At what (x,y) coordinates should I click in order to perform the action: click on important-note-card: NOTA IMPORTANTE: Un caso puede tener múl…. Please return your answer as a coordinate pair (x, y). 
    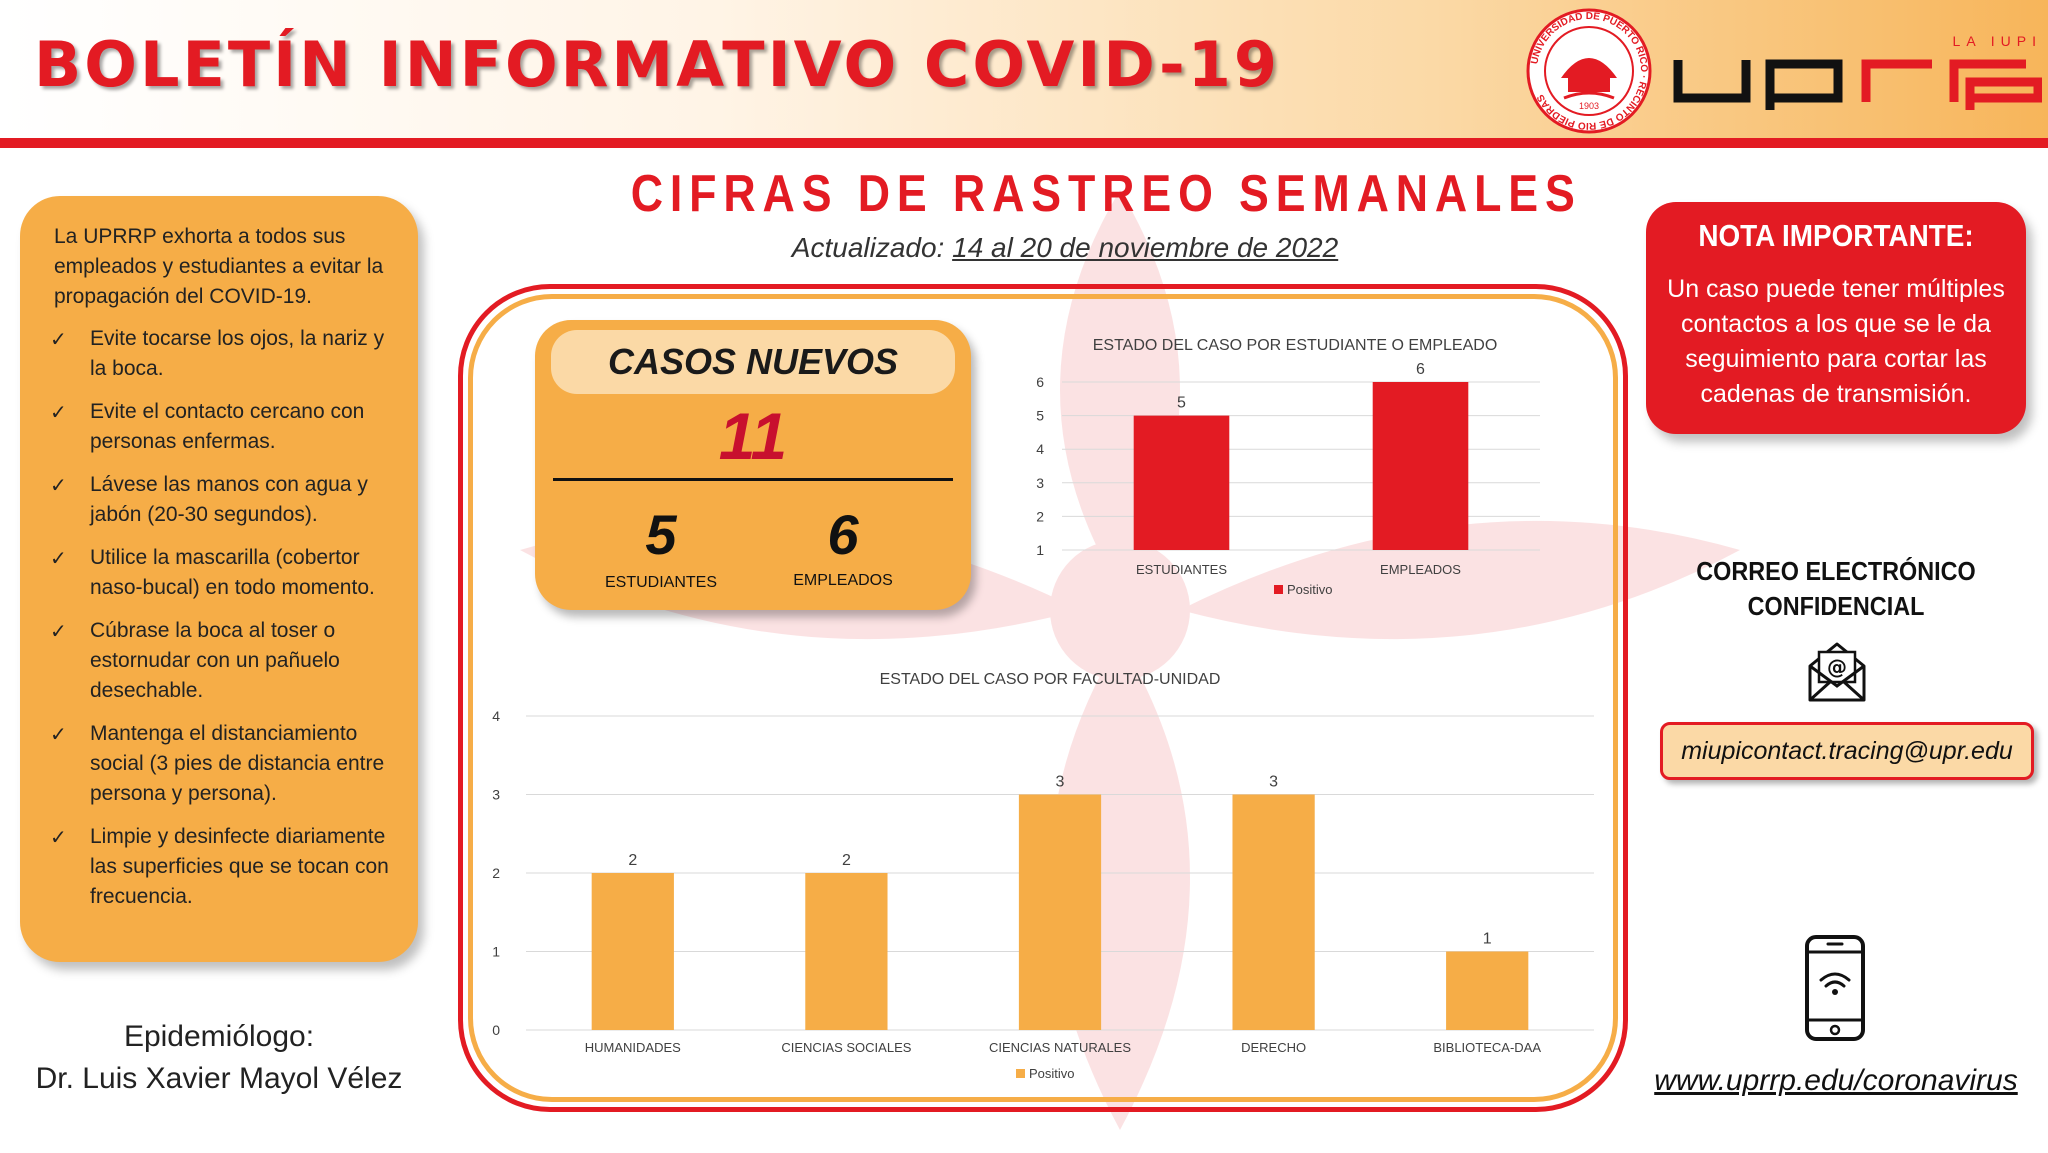
    Looking at the image, I should click on (1836, 318).